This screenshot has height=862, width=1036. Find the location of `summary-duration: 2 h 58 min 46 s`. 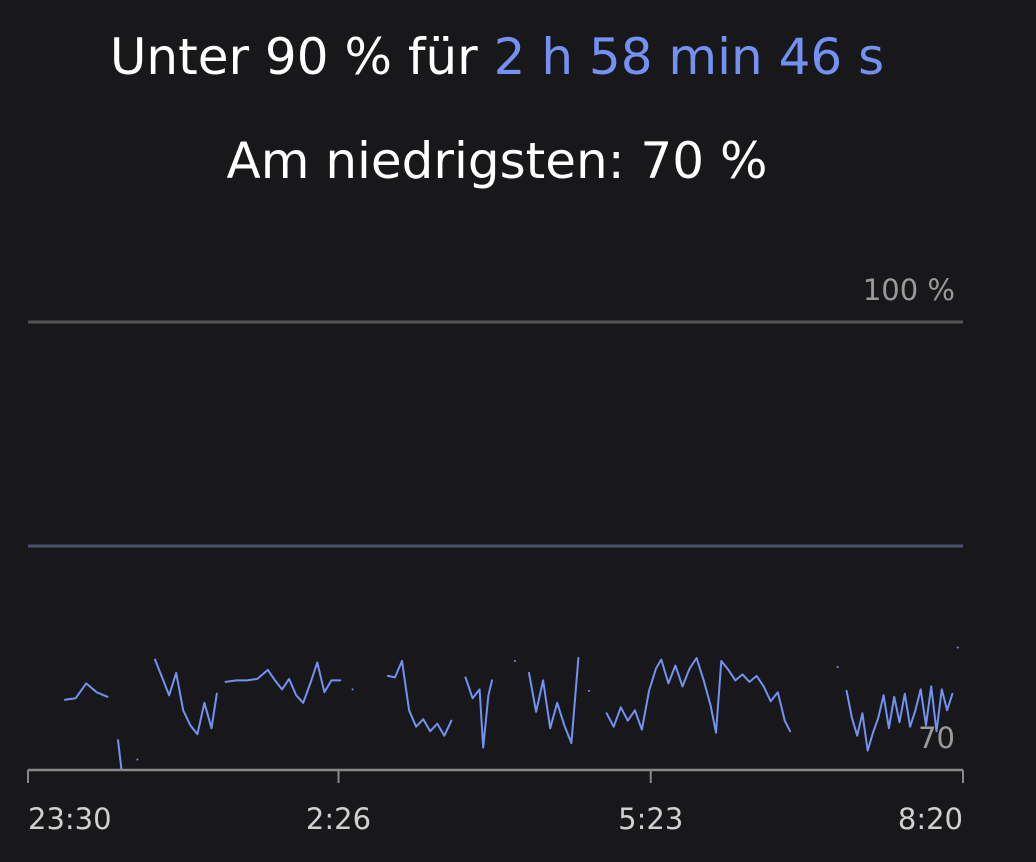

summary-duration: 2 h 58 min 46 s is located at coordinates (689, 57).